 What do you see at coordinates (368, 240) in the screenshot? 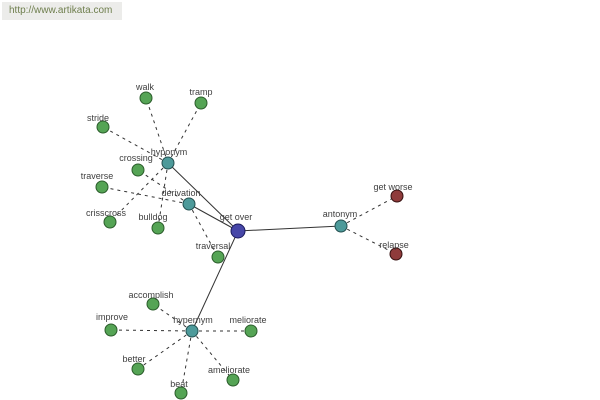
I see `edge-antonym-relapse` at bounding box center [368, 240].